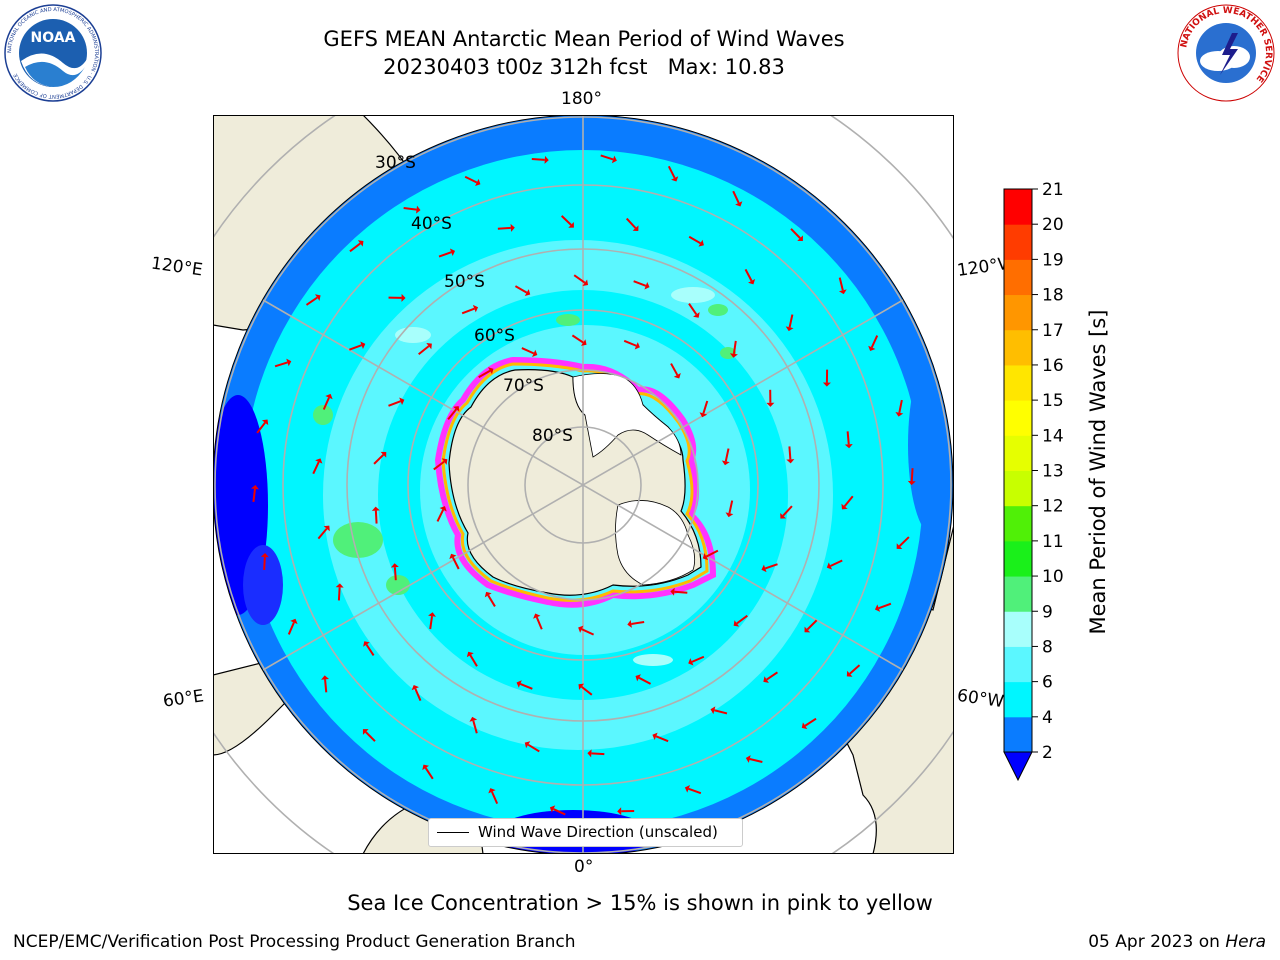 Image resolution: width=1280 pixels, height=960 pixels. What do you see at coordinates (585, 832) in the screenshot?
I see `map-legend: Wind Wave Direction (unscaled)` at bounding box center [585, 832].